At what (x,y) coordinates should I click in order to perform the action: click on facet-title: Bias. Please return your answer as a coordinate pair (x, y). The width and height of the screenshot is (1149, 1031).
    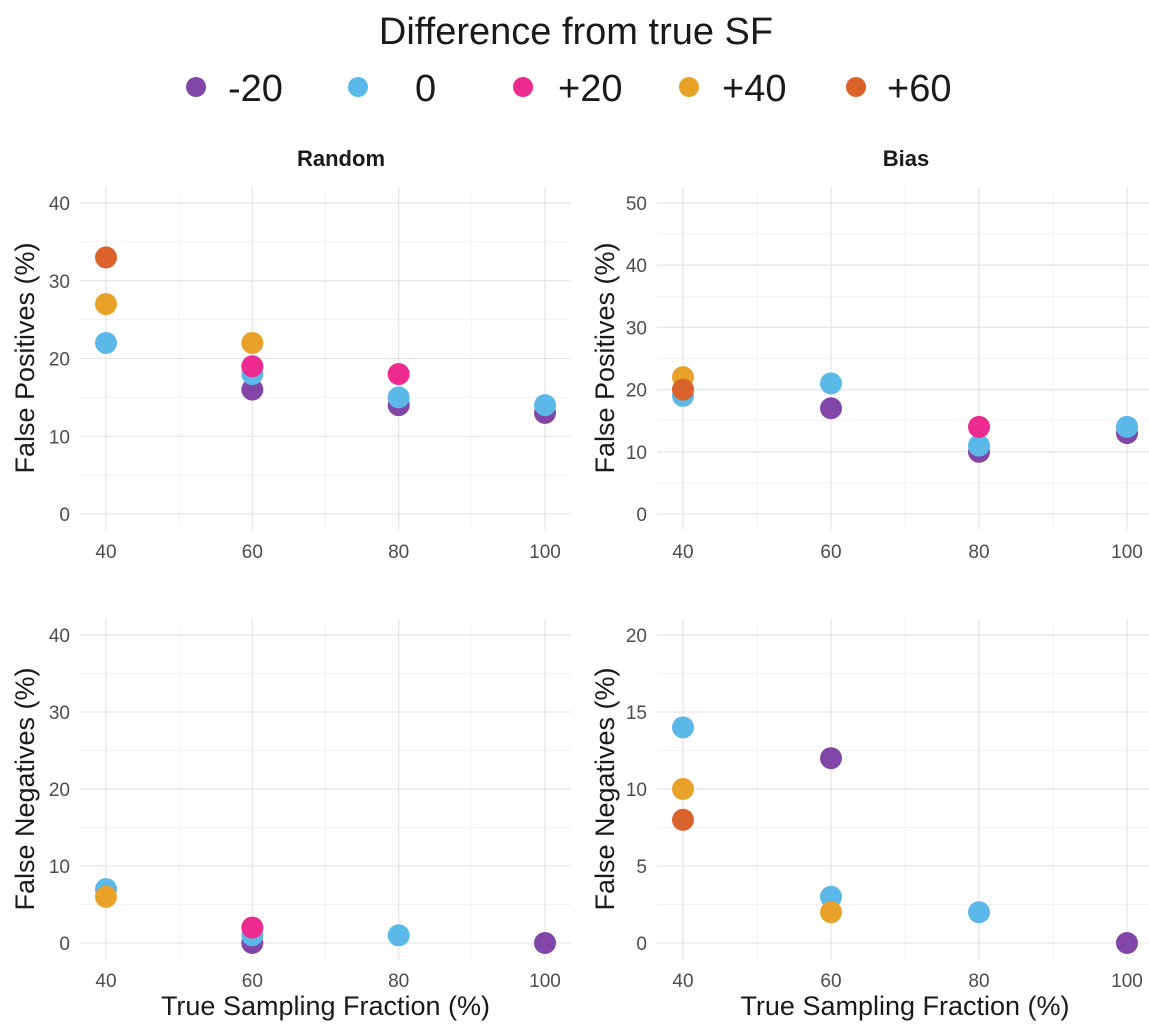
    Looking at the image, I should click on (906, 158).